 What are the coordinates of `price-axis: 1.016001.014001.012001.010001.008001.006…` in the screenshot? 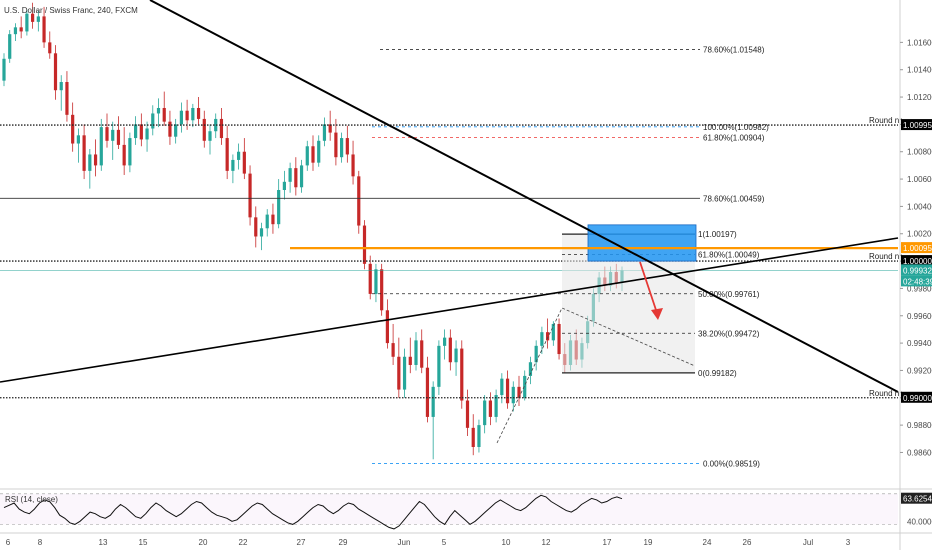 It's located at (915, 275).